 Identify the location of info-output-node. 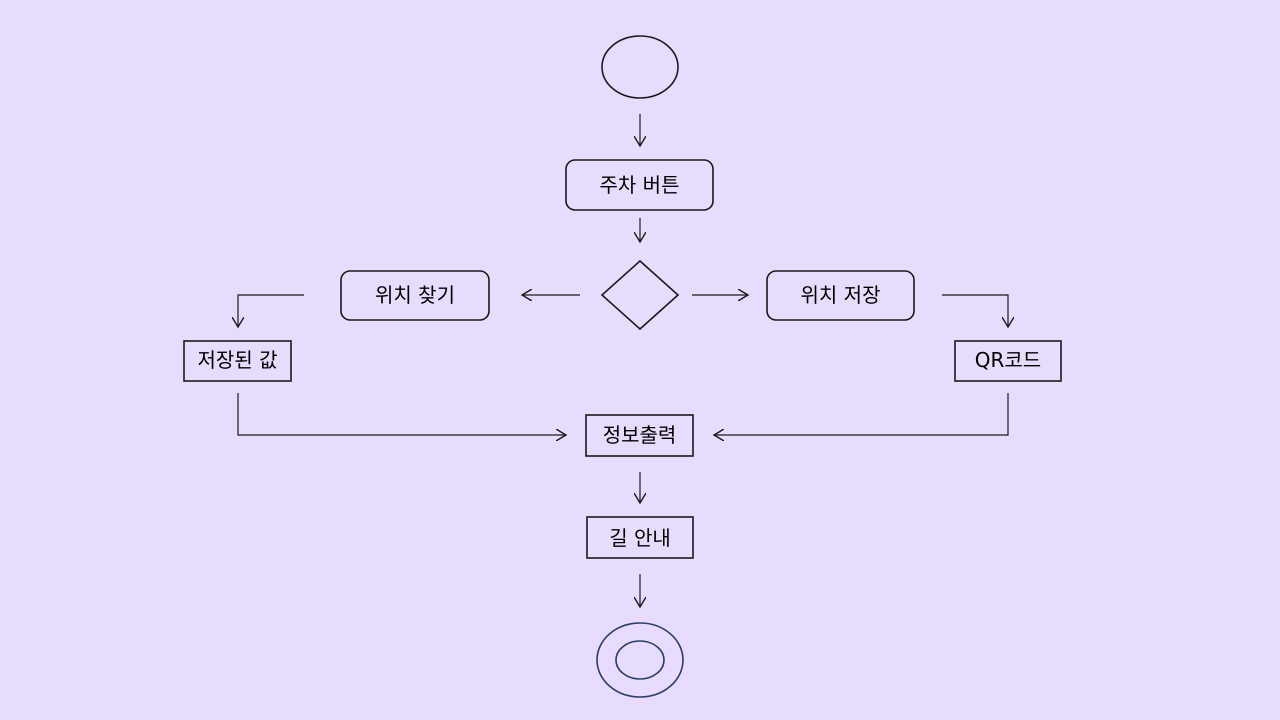
(639, 435).